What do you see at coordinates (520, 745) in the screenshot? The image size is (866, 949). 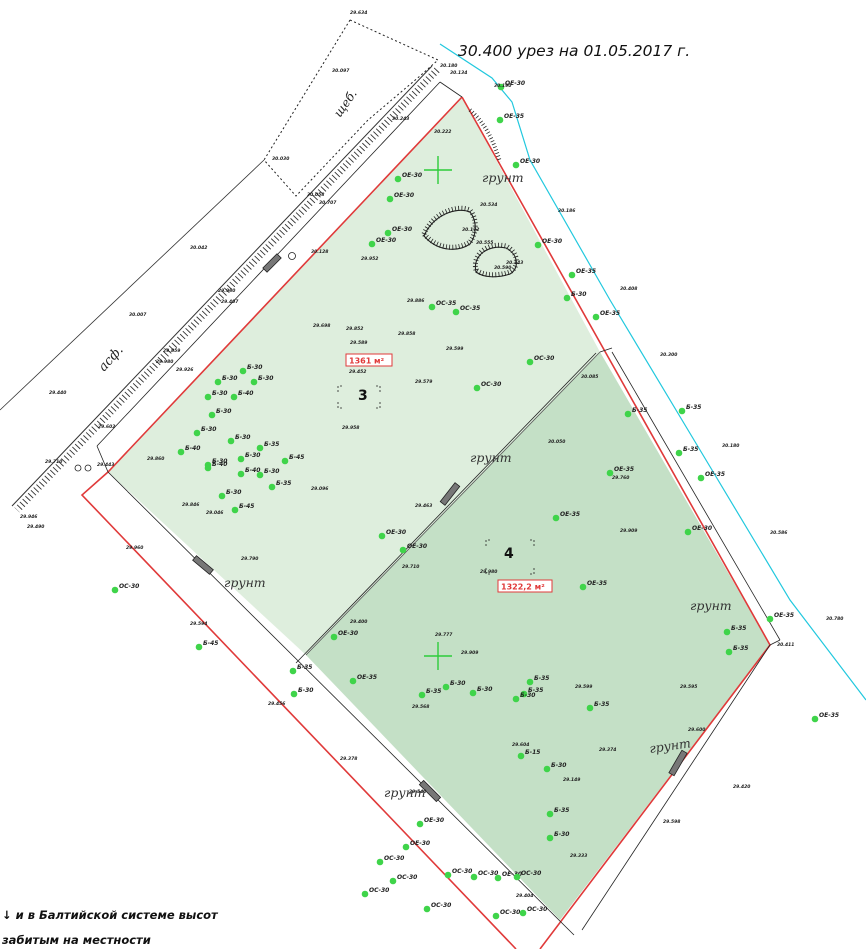 I see `elevation-label: 29.604` at bounding box center [520, 745].